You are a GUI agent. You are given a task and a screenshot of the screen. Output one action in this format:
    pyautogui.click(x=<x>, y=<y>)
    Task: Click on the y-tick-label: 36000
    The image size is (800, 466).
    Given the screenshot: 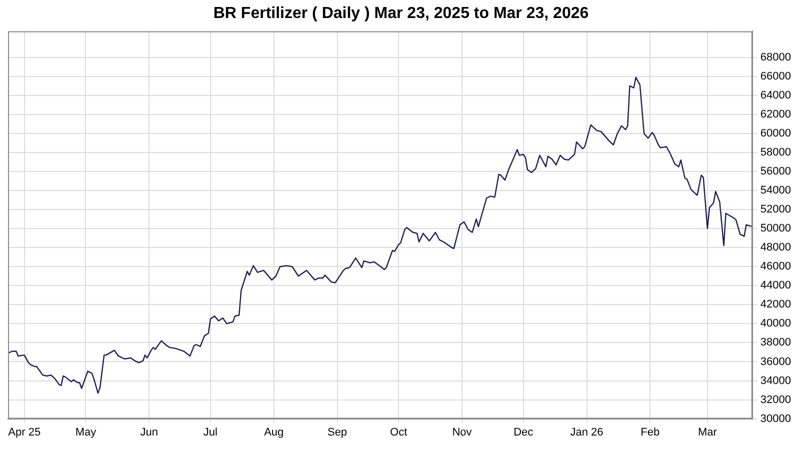 What is the action you would take?
    pyautogui.click(x=776, y=362)
    